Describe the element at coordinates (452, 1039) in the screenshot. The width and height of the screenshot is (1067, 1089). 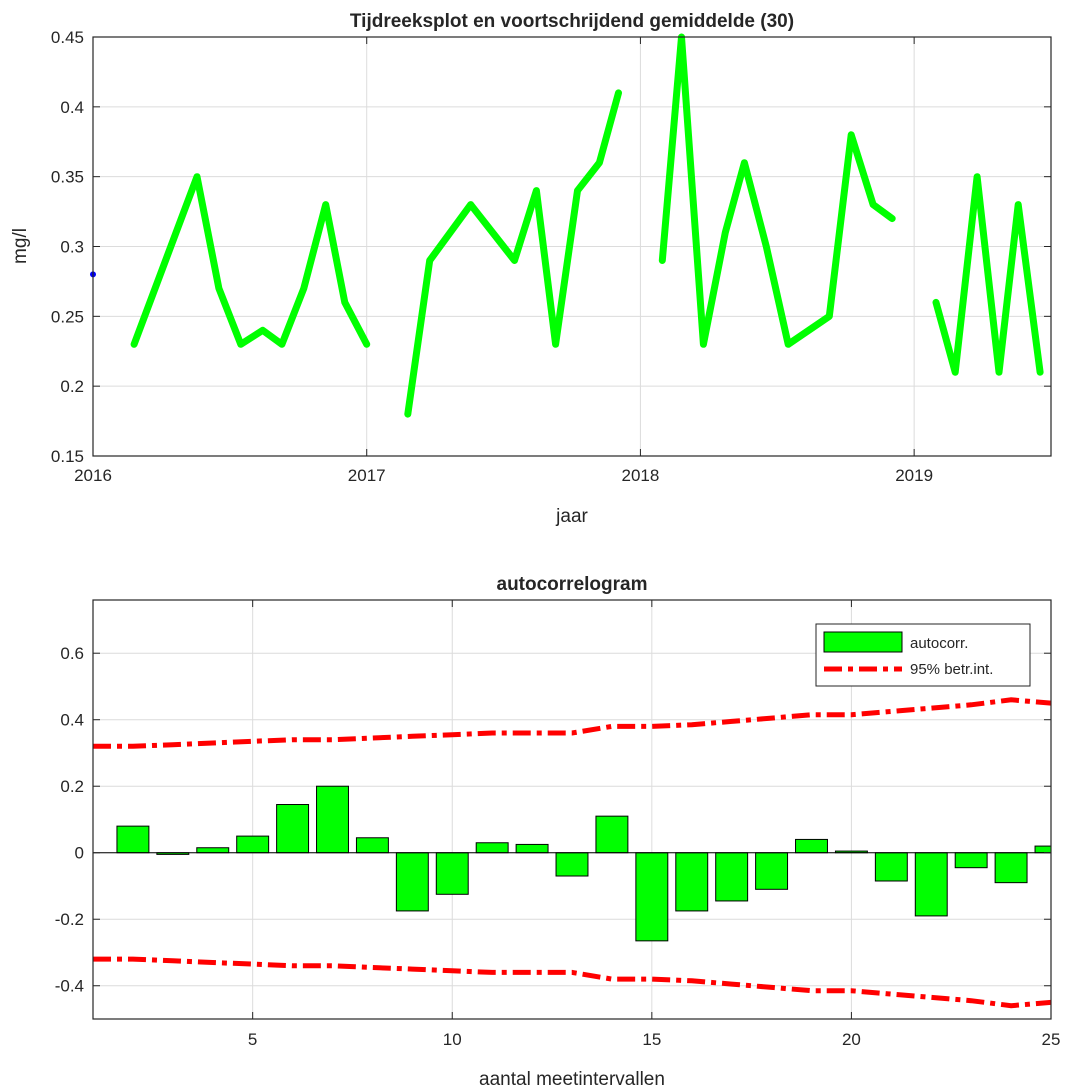
I see `autocorrelogram-xtick-label: 10` at that location.